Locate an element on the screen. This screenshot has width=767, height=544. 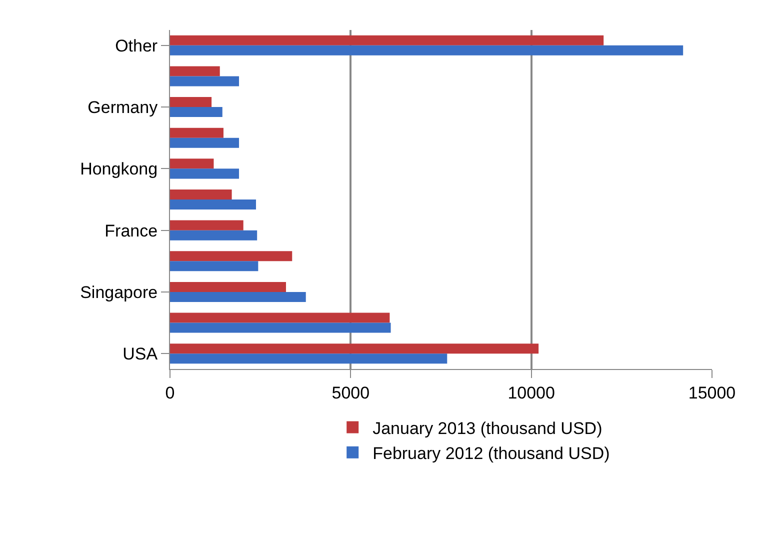
legend-label: January 2013 (thousand USD) is located at coordinates (487, 428).